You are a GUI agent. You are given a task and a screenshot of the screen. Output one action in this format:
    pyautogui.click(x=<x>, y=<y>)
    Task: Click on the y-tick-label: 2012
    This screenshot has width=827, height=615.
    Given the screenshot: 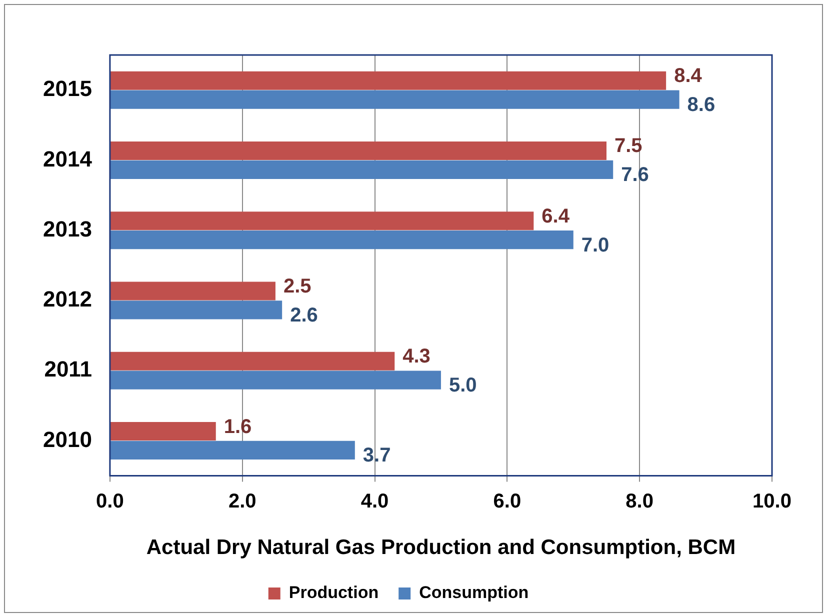 What is the action you would take?
    pyautogui.click(x=67, y=299)
    